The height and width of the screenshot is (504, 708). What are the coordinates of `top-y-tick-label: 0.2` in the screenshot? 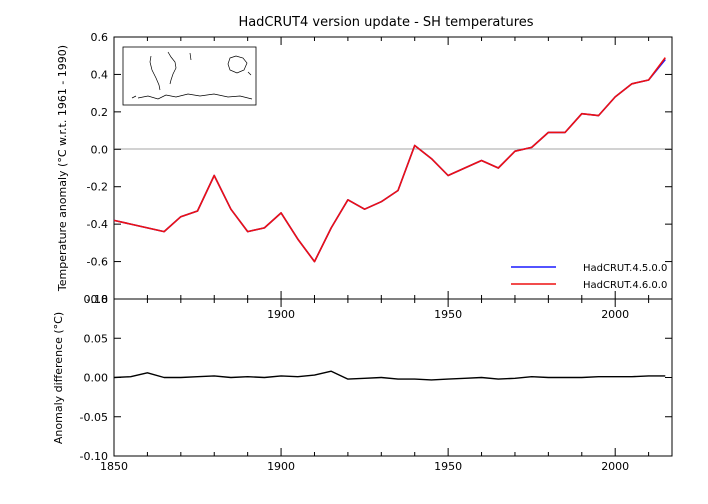 It's located at (100, 112).